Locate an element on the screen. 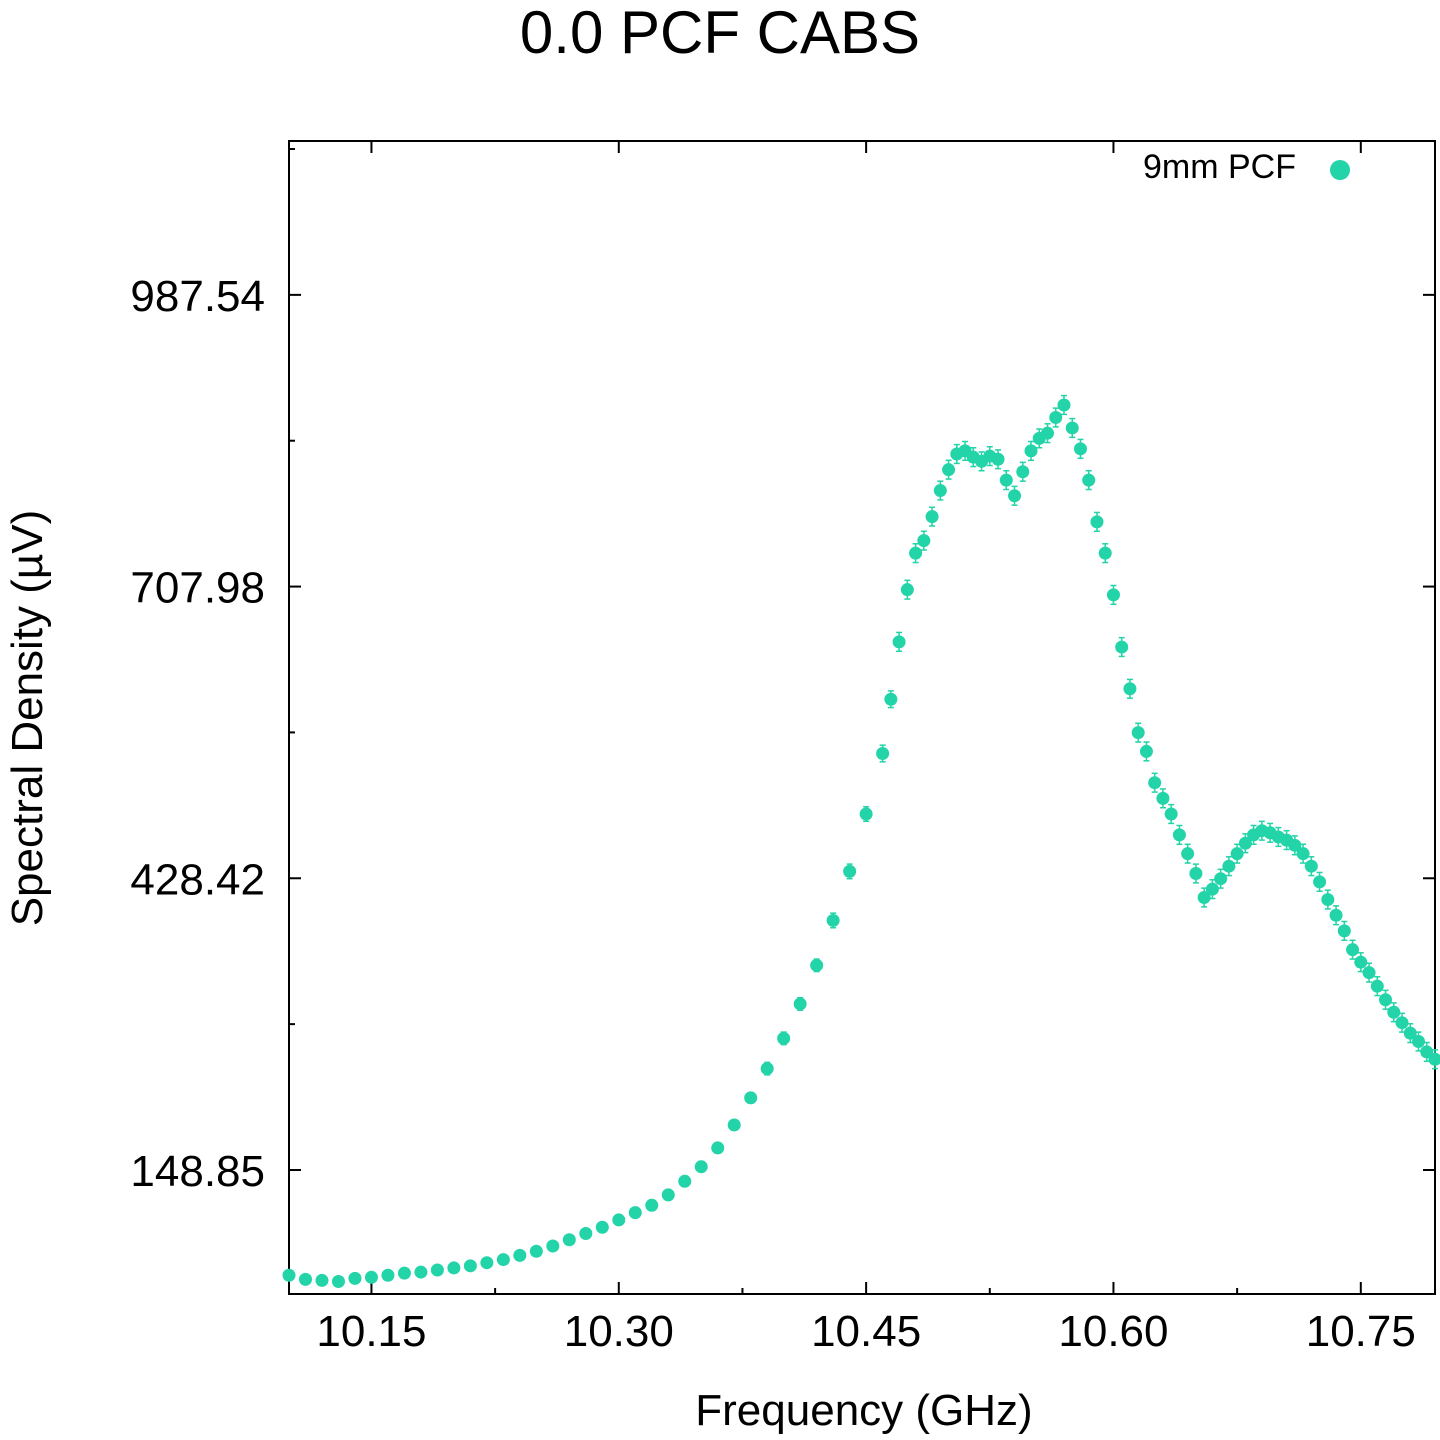 This screenshot has height=1440, width=1440. x-tick-label: 10.15 is located at coordinates (371, 1331).